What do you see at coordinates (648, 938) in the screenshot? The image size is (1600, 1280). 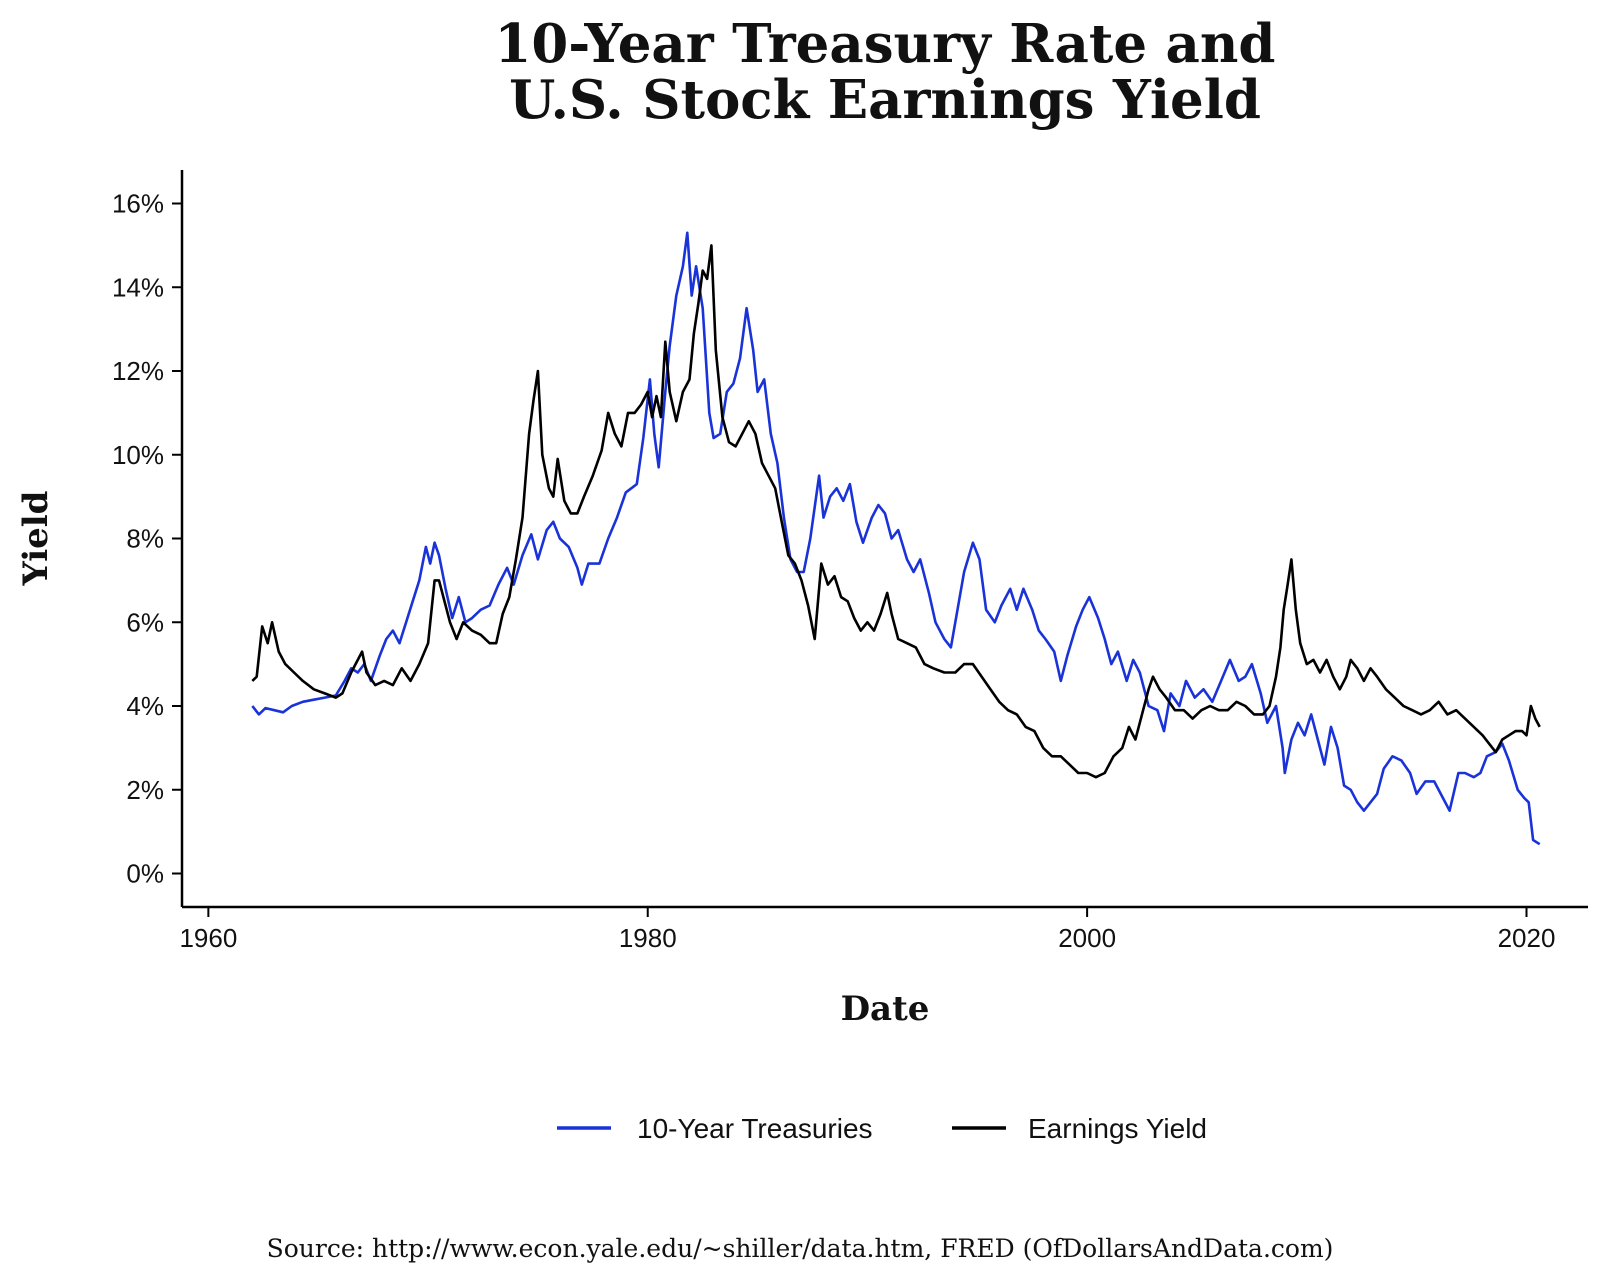 I see `x-tick-label: 1980` at bounding box center [648, 938].